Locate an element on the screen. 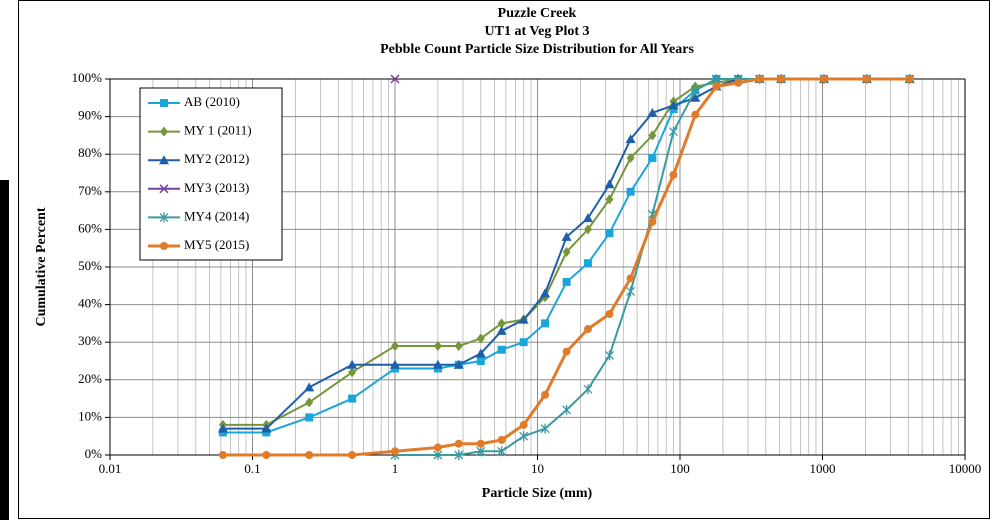 Image resolution: width=996 pixels, height=520 pixels. y-axis-label: Cumulative Percent is located at coordinates (41, 266).